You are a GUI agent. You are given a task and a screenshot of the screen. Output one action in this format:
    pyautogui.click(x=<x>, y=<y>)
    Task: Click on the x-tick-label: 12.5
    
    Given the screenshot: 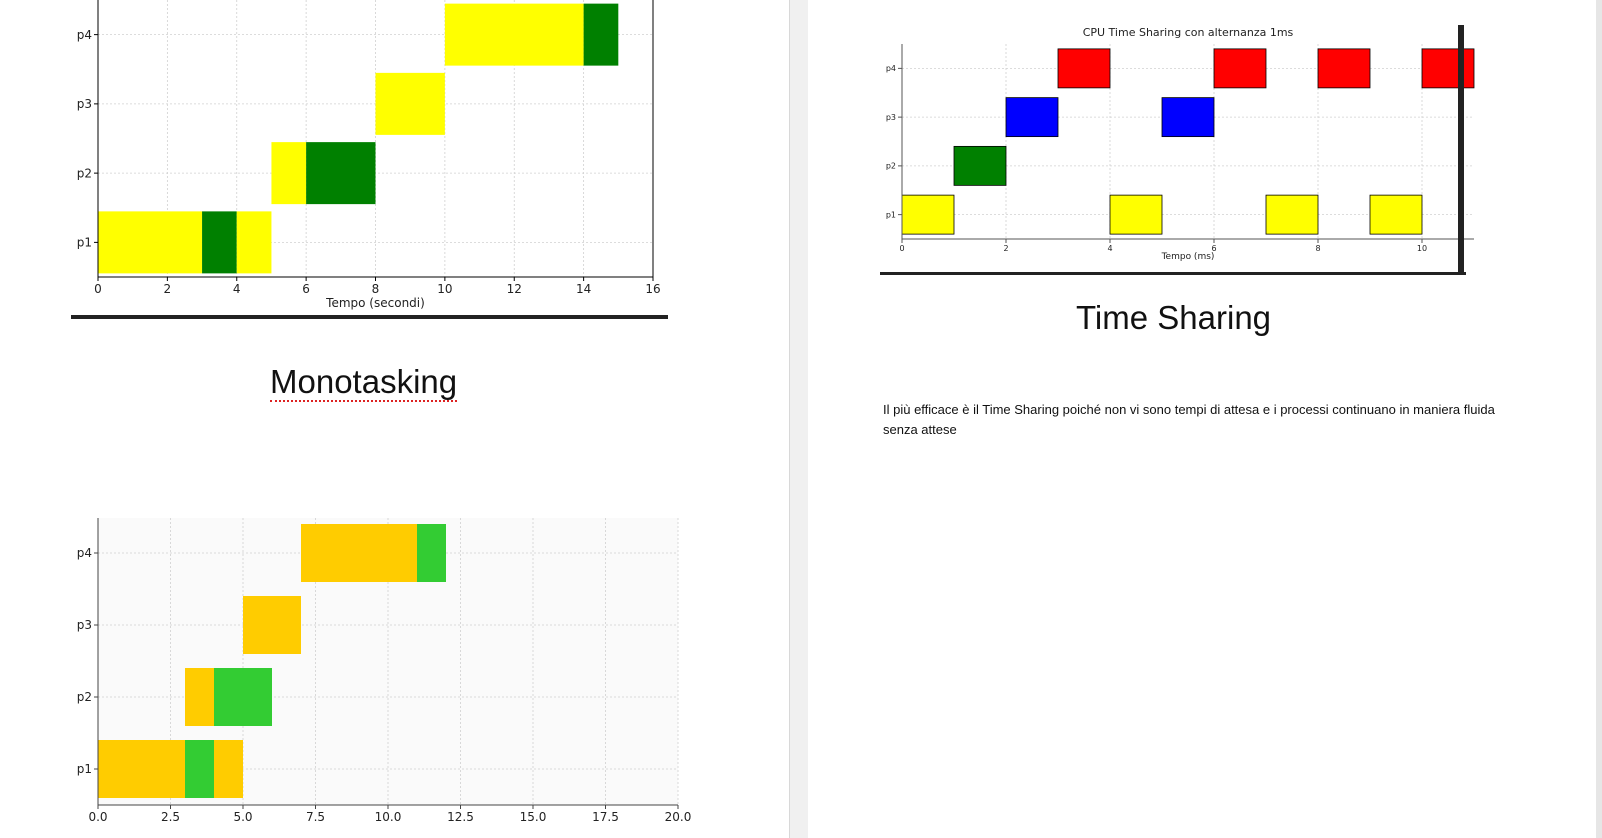 What is the action you would take?
    pyautogui.click(x=460, y=817)
    